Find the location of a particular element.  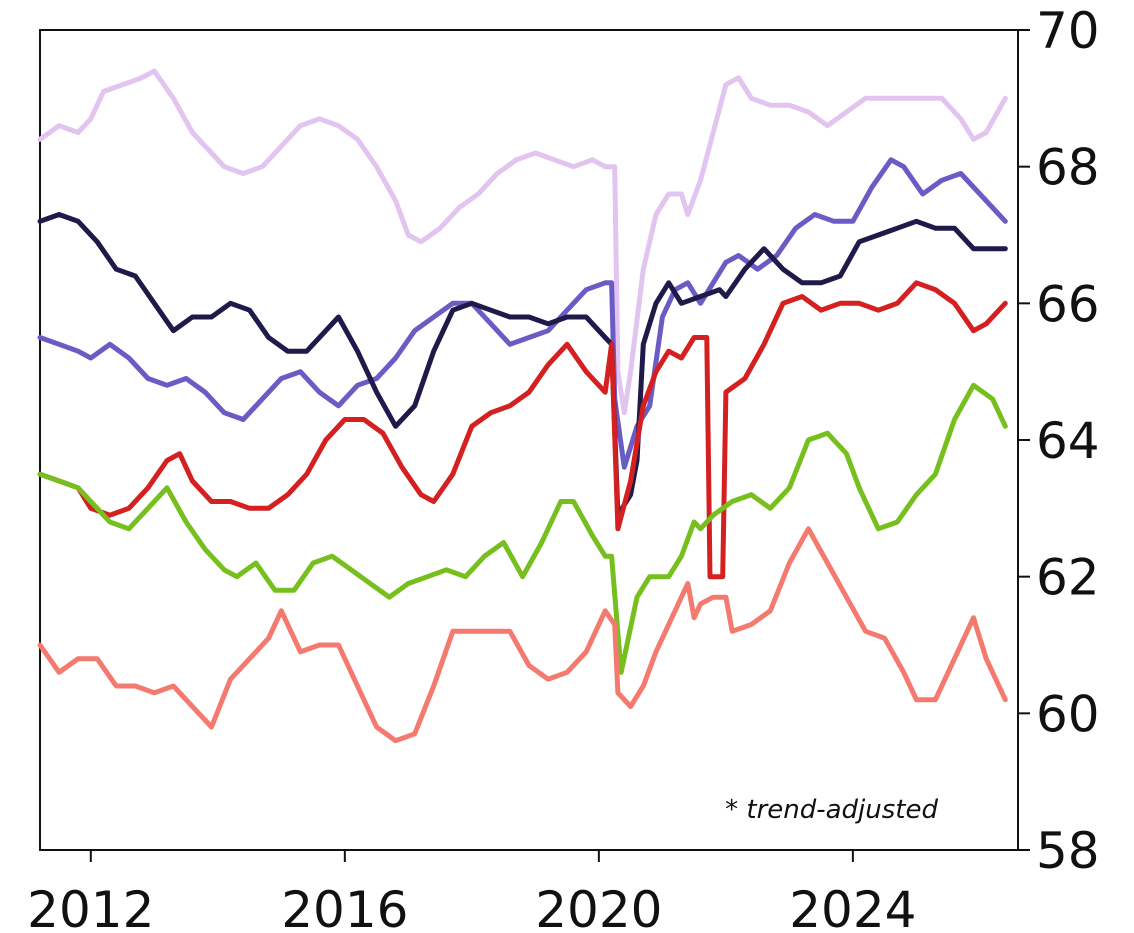

y-tick-label: 60 is located at coordinates (1068, 714).